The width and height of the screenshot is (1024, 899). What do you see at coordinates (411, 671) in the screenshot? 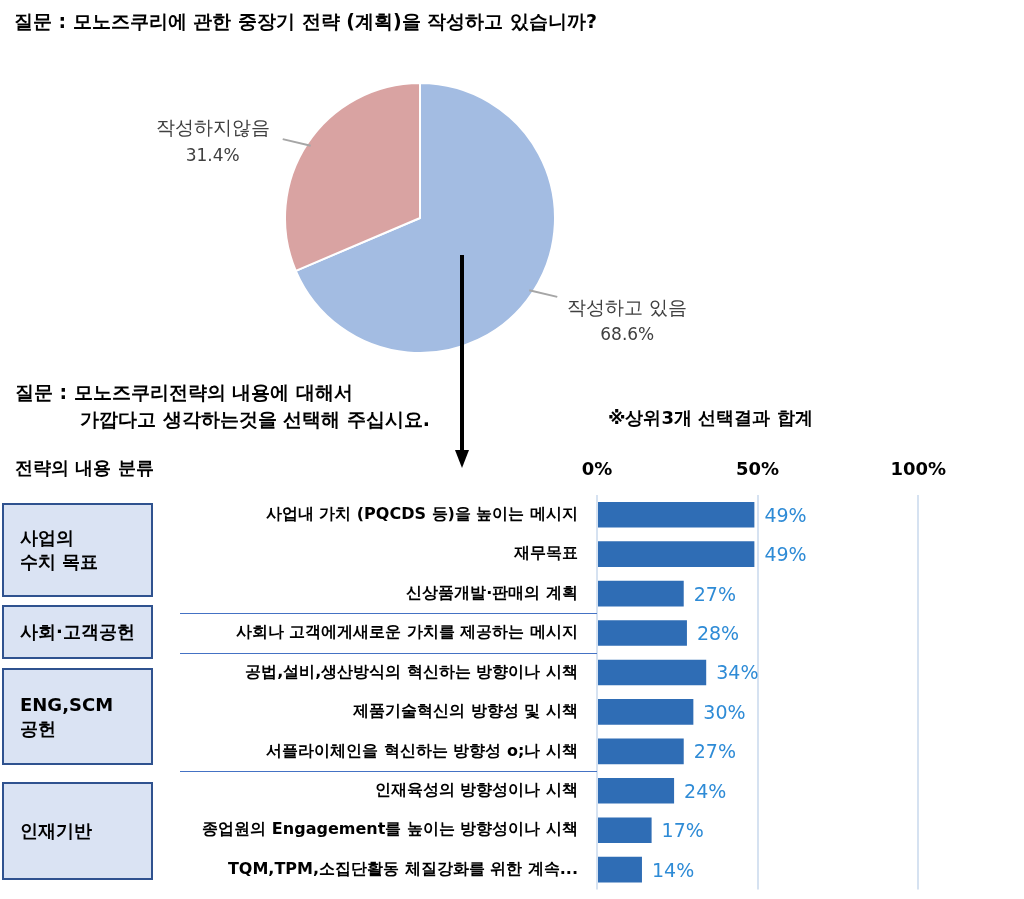
I see `y-tick-label: 공법,설비,생산방식의 혁신하는 방향이나 시책` at bounding box center [411, 671].